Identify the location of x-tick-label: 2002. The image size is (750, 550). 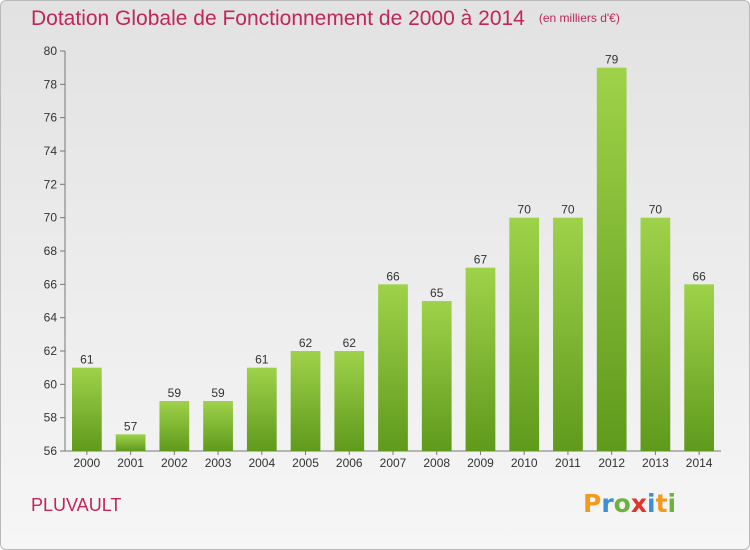
(174, 463).